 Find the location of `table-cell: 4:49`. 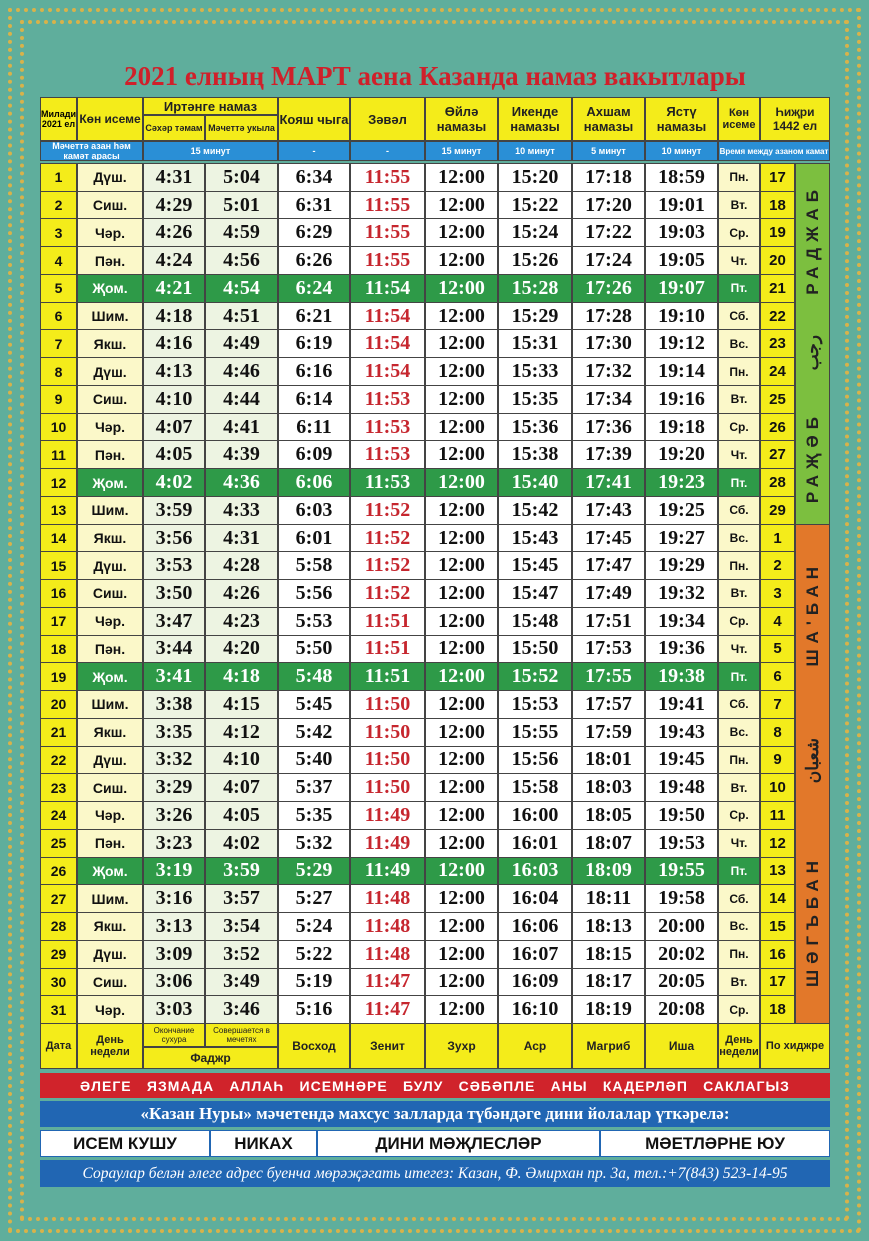

table-cell: 4:49 is located at coordinates (241, 344).